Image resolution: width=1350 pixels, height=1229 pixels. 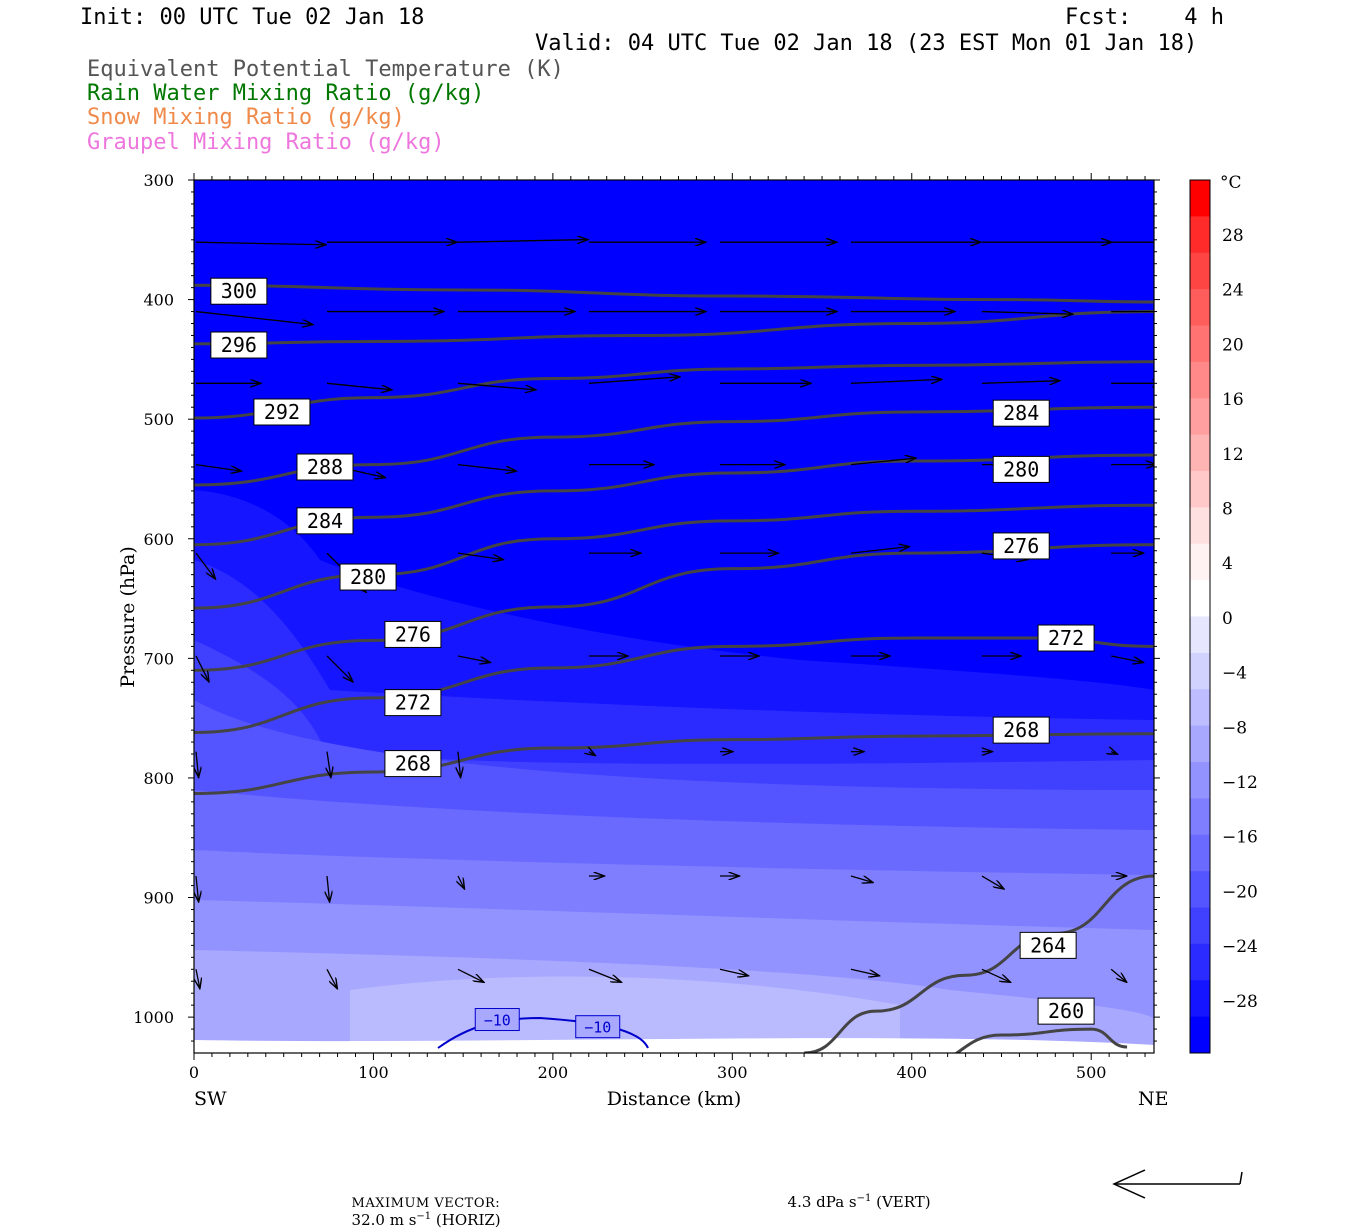 I want to click on temperature-label-text: −10, so click(x=497, y=1021).